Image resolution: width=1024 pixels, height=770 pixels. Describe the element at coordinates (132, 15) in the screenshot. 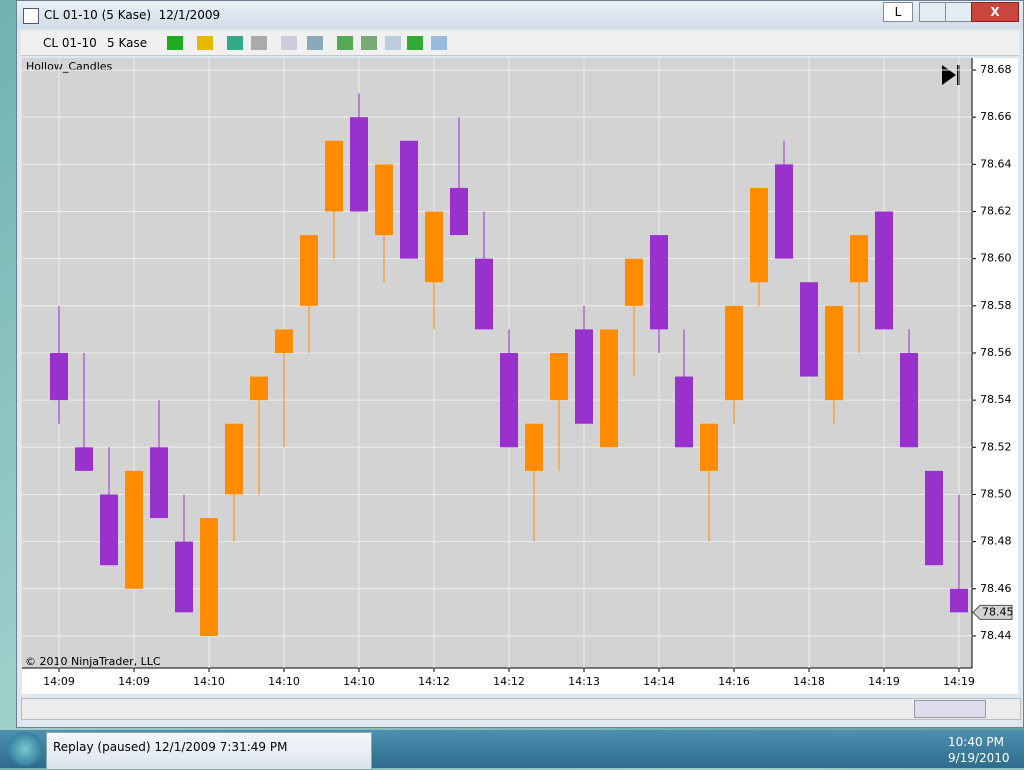

I see `window-title: CL 01-10 (5 Kase) 12/1/2009` at that location.